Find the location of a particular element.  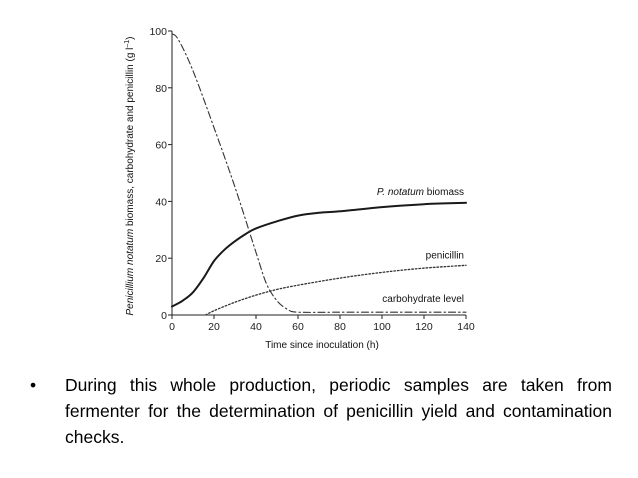

y-tick-label: 60 is located at coordinates (161, 146).